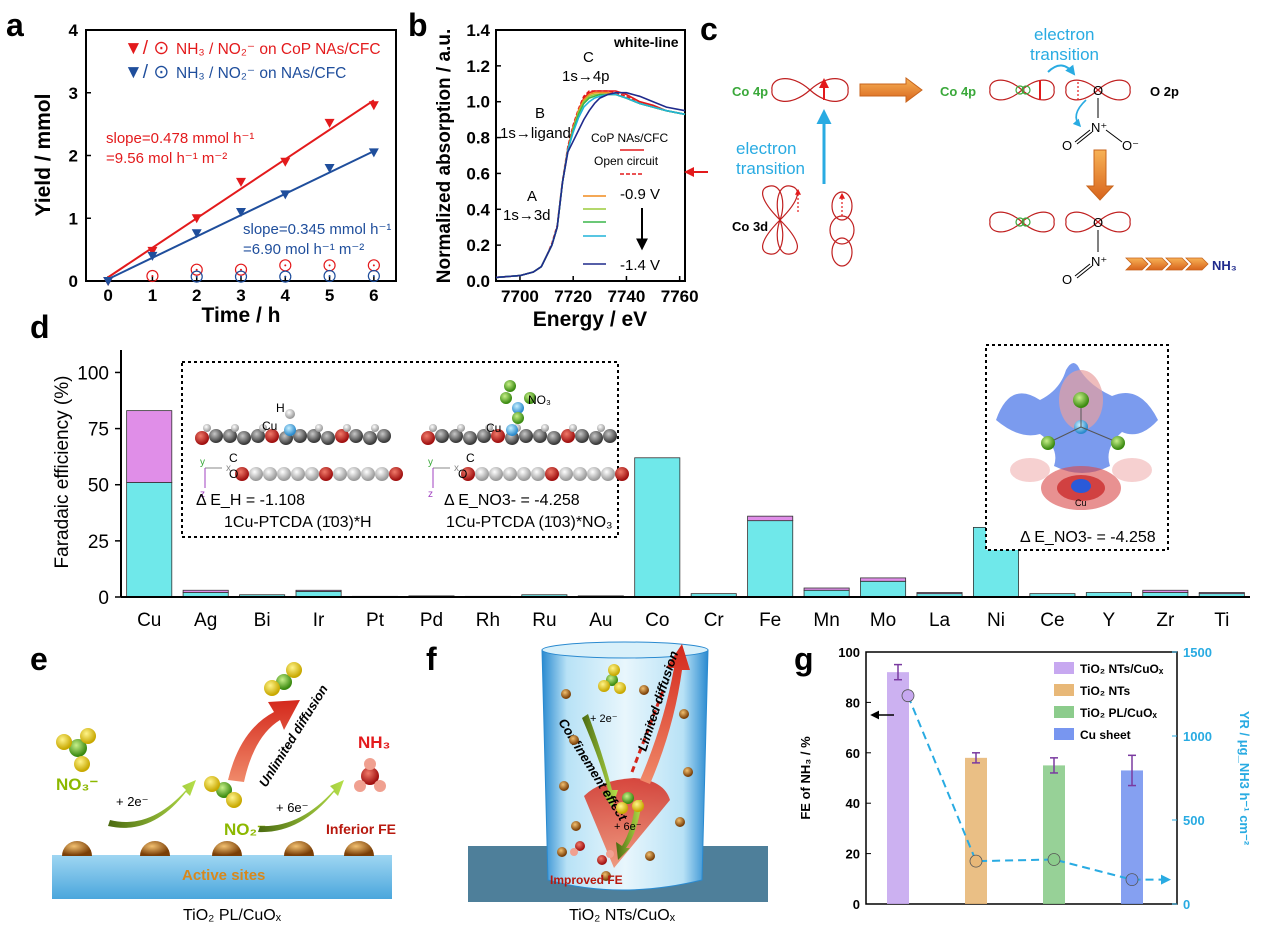 Image resolution: width=1268 pixels, height=930 pixels. I want to click on category-label: Rh, so click(488, 620).